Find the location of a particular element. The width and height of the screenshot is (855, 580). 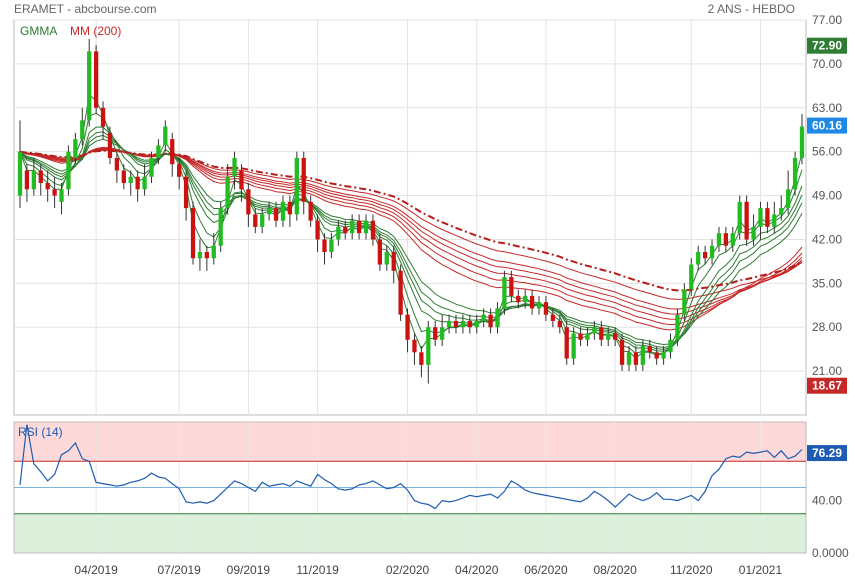

price-tag-label: 60.16 is located at coordinates (827, 126).